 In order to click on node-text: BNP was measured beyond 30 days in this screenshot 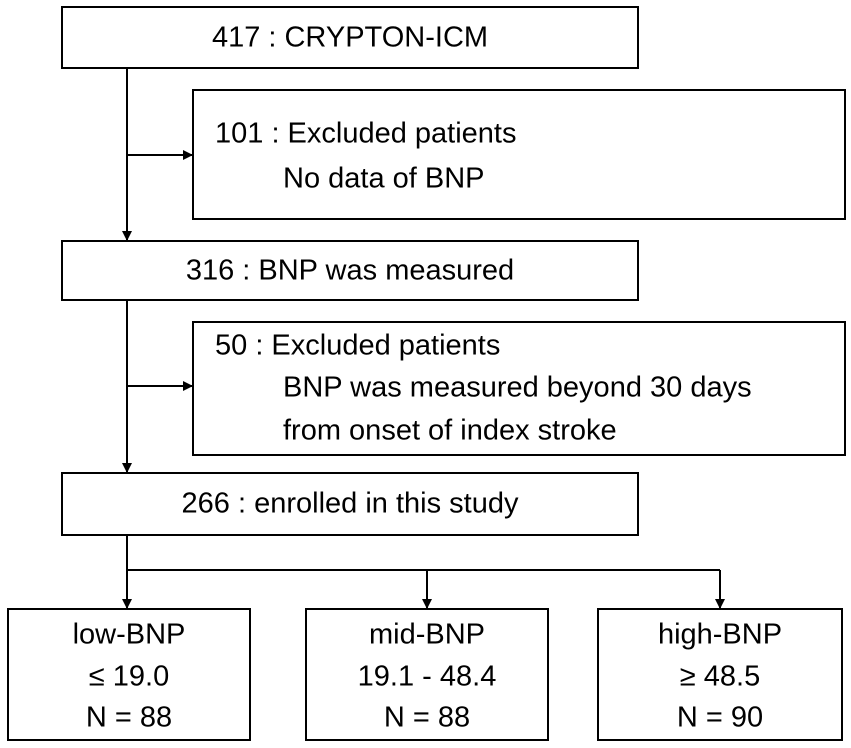, I will do `click(517, 388)`.